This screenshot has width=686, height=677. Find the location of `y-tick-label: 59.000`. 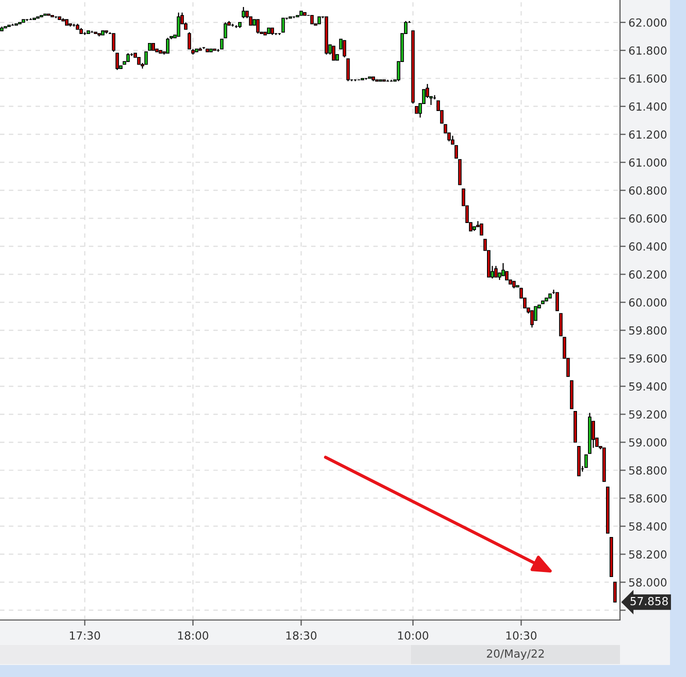

y-tick-label: 59.000 is located at coordinates (647, 442).